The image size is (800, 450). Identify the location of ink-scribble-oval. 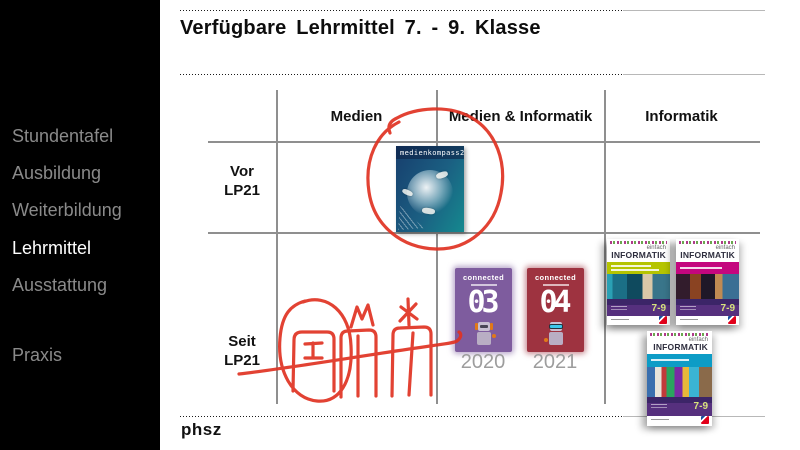
(315, 350).